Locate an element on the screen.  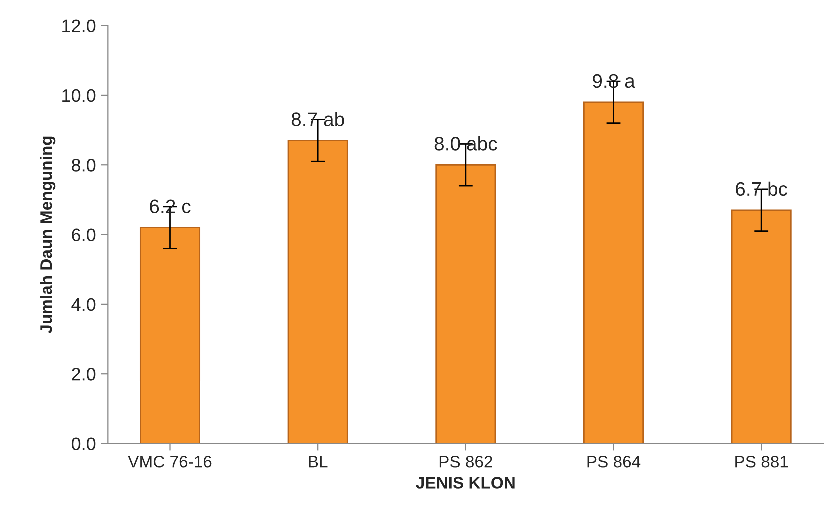
y-tick-label: 2.0 is located at coordinates (84, 374).